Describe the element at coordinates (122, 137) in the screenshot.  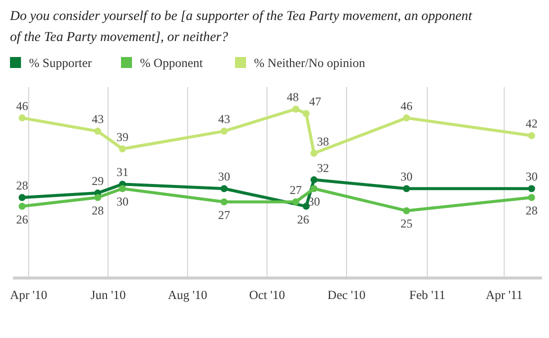
I see `data-label: 39` at that location.